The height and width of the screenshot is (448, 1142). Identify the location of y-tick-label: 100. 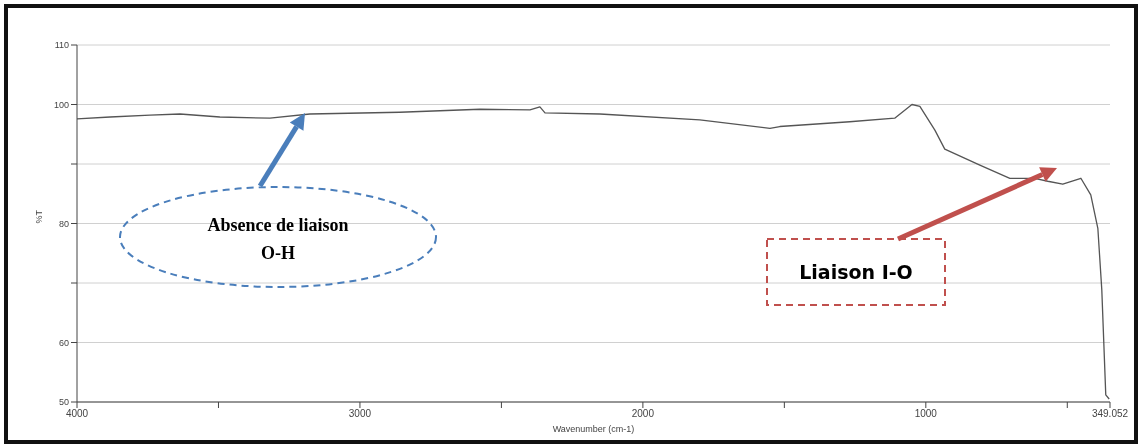
(61, 104).